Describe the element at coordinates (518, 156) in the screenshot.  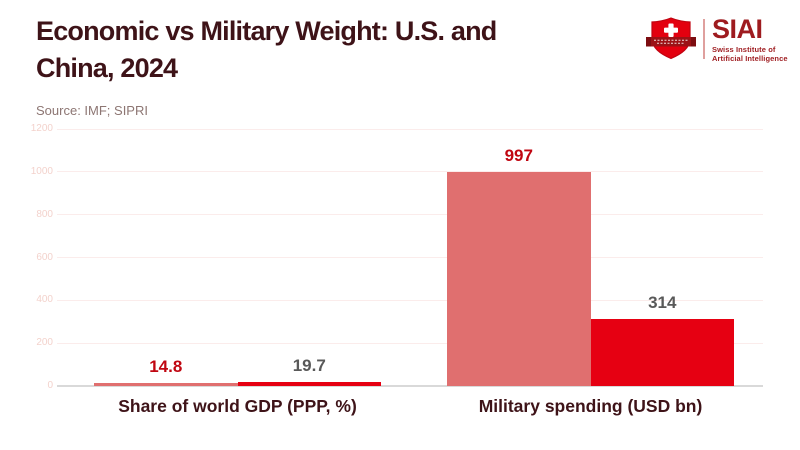
I see `value-label: 997` at that location.